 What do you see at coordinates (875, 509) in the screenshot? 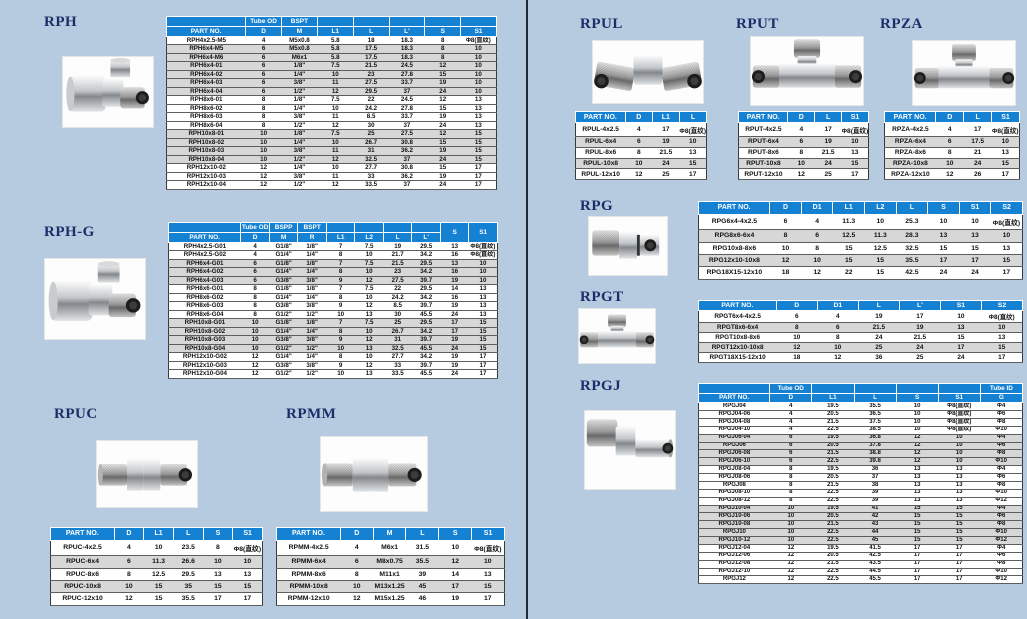
I see `table-cell: 41` at bounding box center [875, 509].